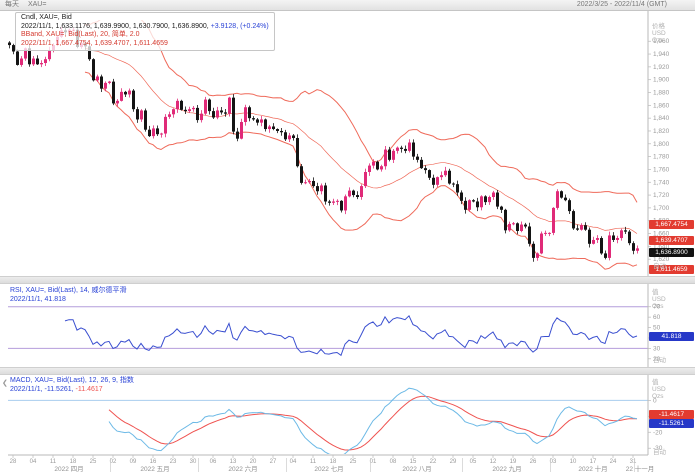 This screenshot has width=695, height=473. I want to click on rsi-tick-label: 70, so click(657, 307).